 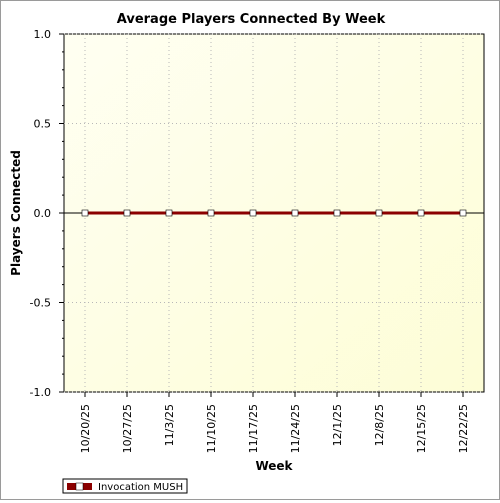 I want to click on x-tick-label: 11/24/25, so click(x=295, y=428).